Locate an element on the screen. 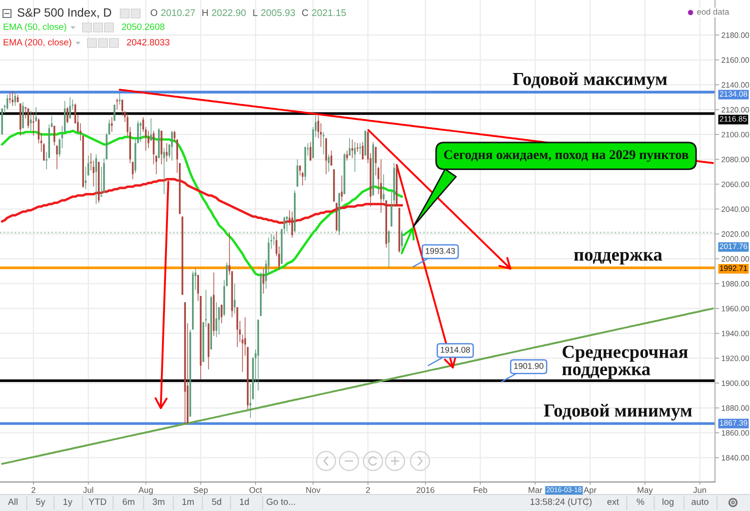 The image size is (750, 511). x-tick-label: Feb is located at coordinates (481, 489).